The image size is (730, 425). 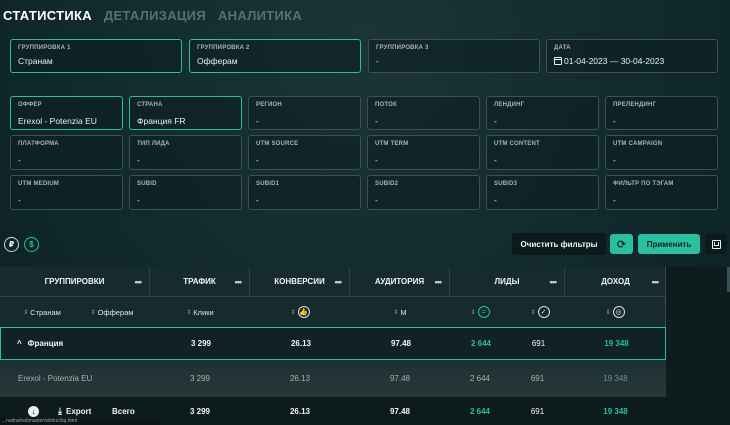 I want to click on subheader-grouping-2: ⇕ Офферам, so click(x=112, y=312).